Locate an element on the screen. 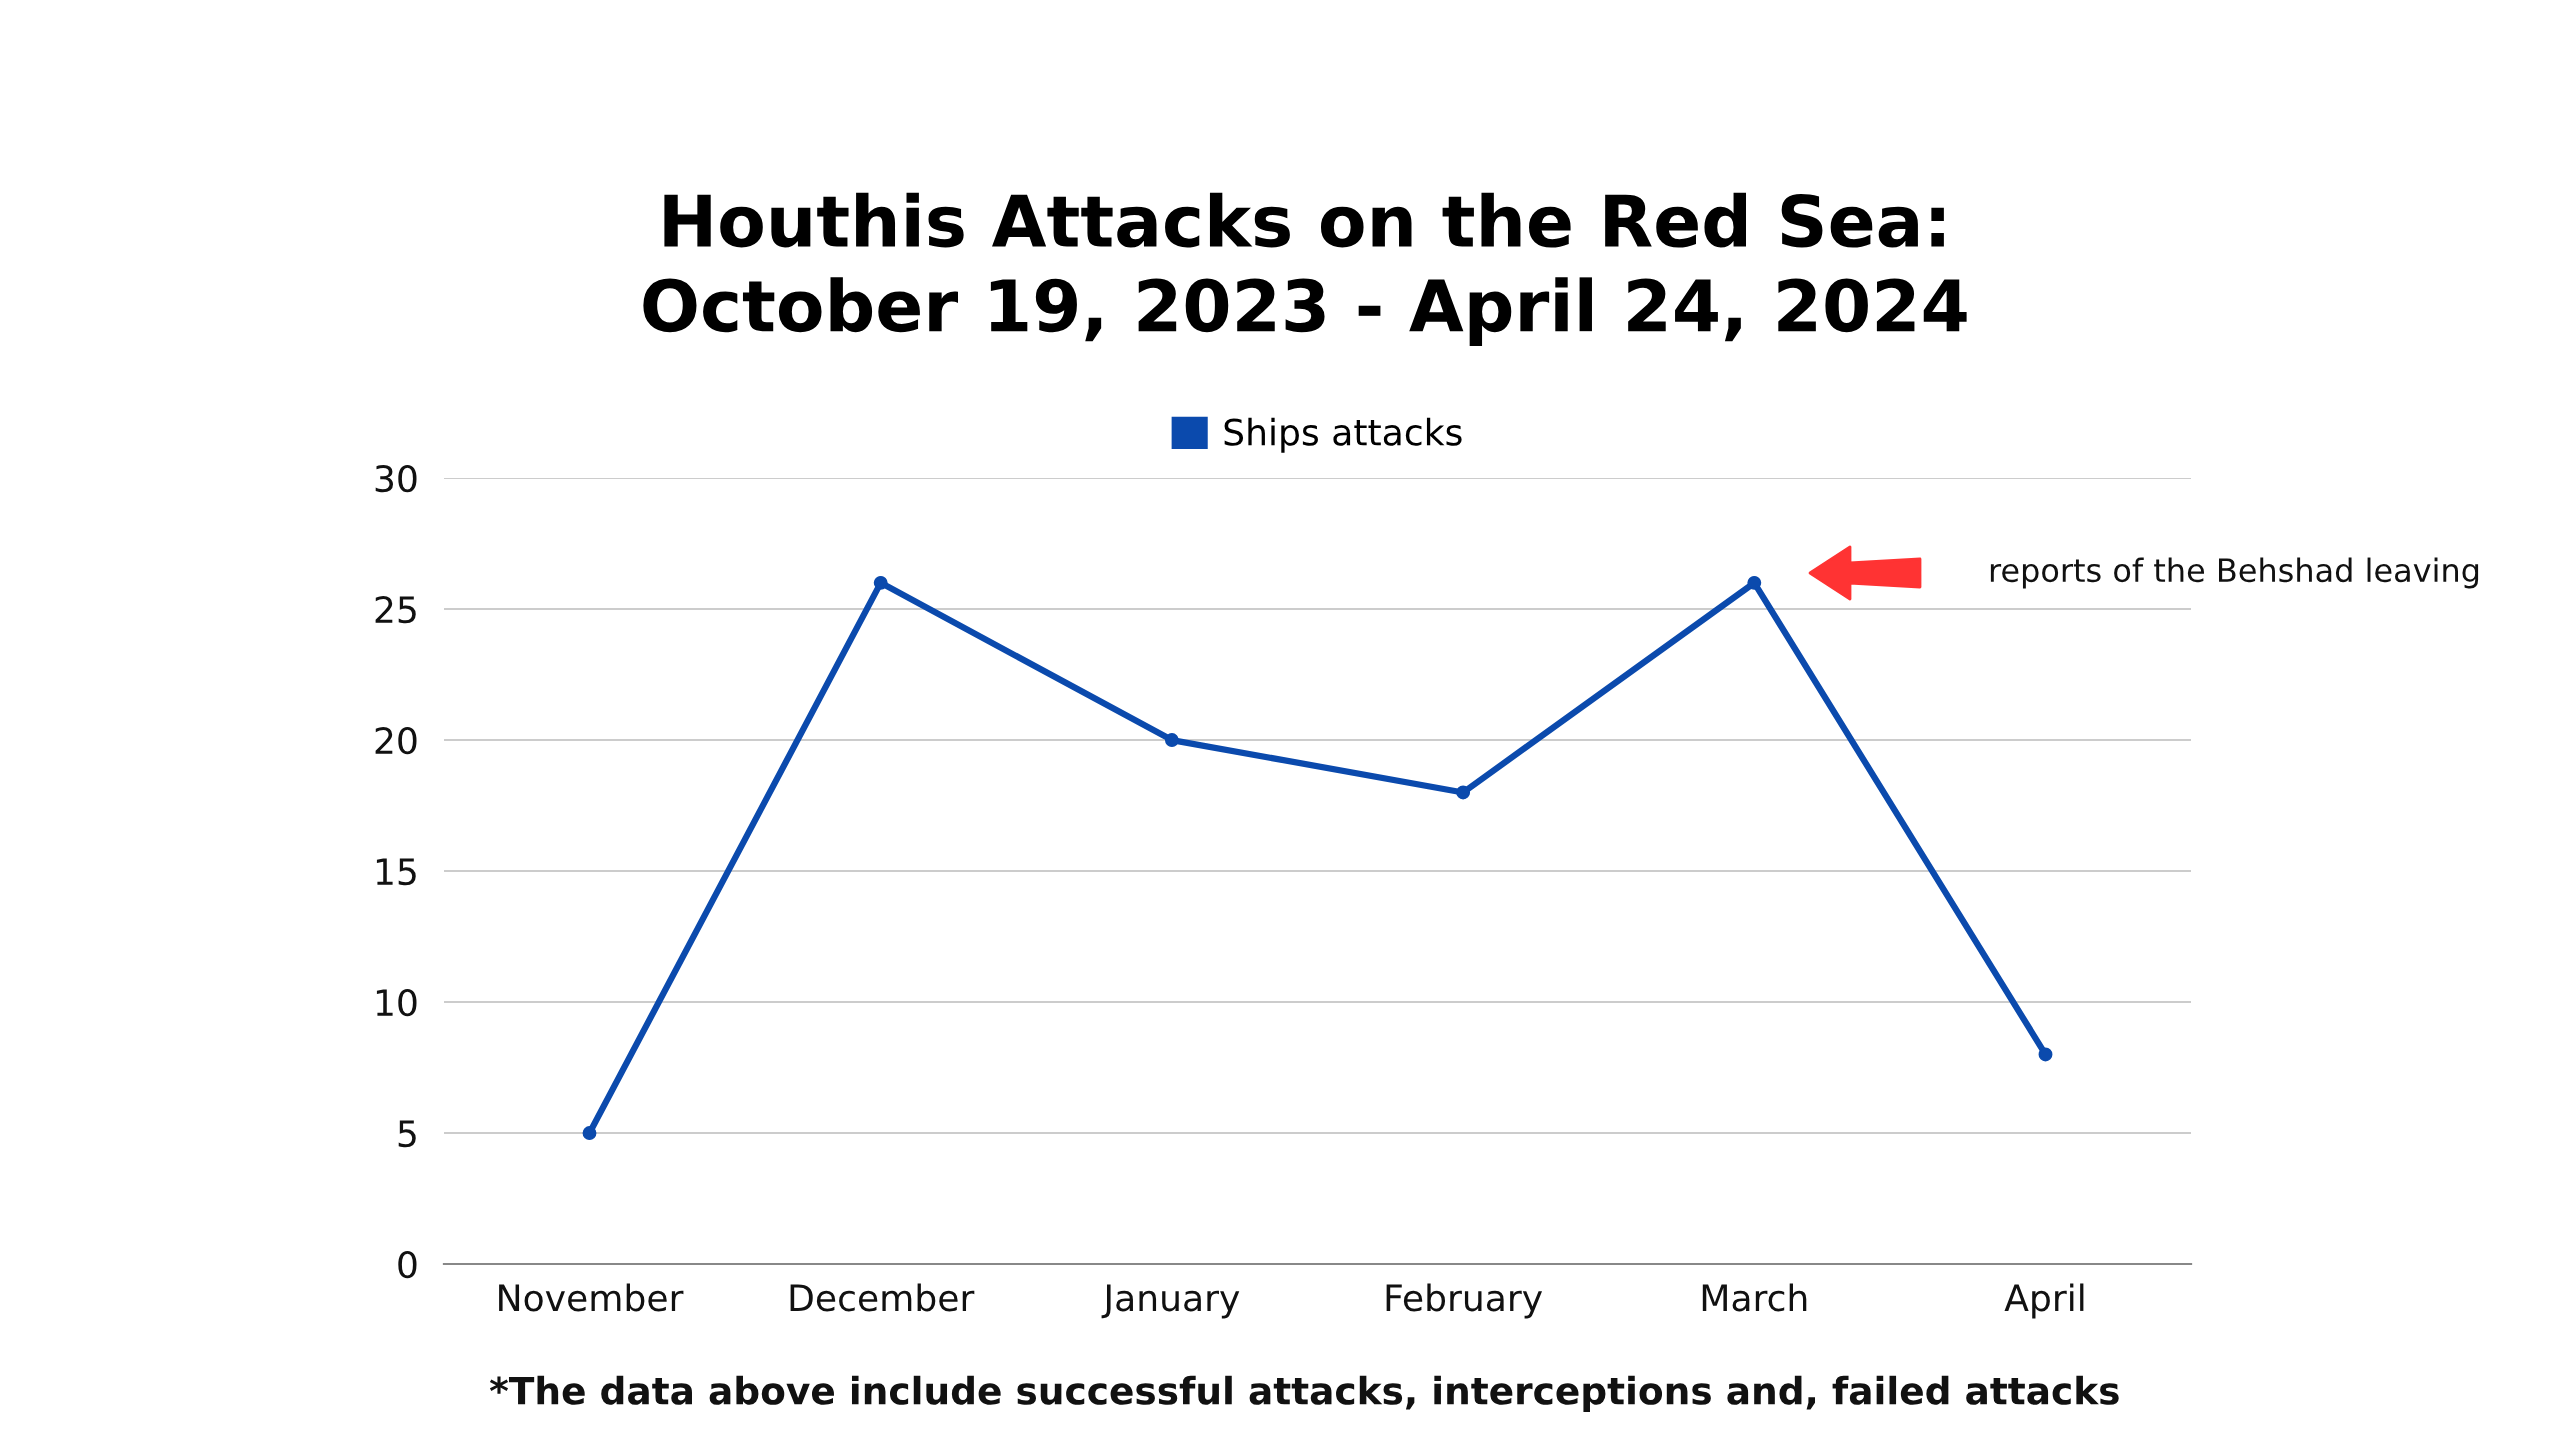 Image resolution: width=2560 pixels, height=1440 pixels. x-tick-label: December is located at coordinates (882, 1297).